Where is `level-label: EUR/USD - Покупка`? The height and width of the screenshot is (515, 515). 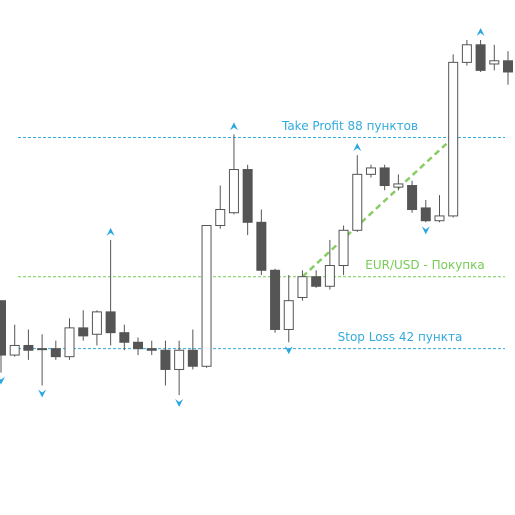
level-label: EUR/USD - Покупка is located at coordinates (425, 265).